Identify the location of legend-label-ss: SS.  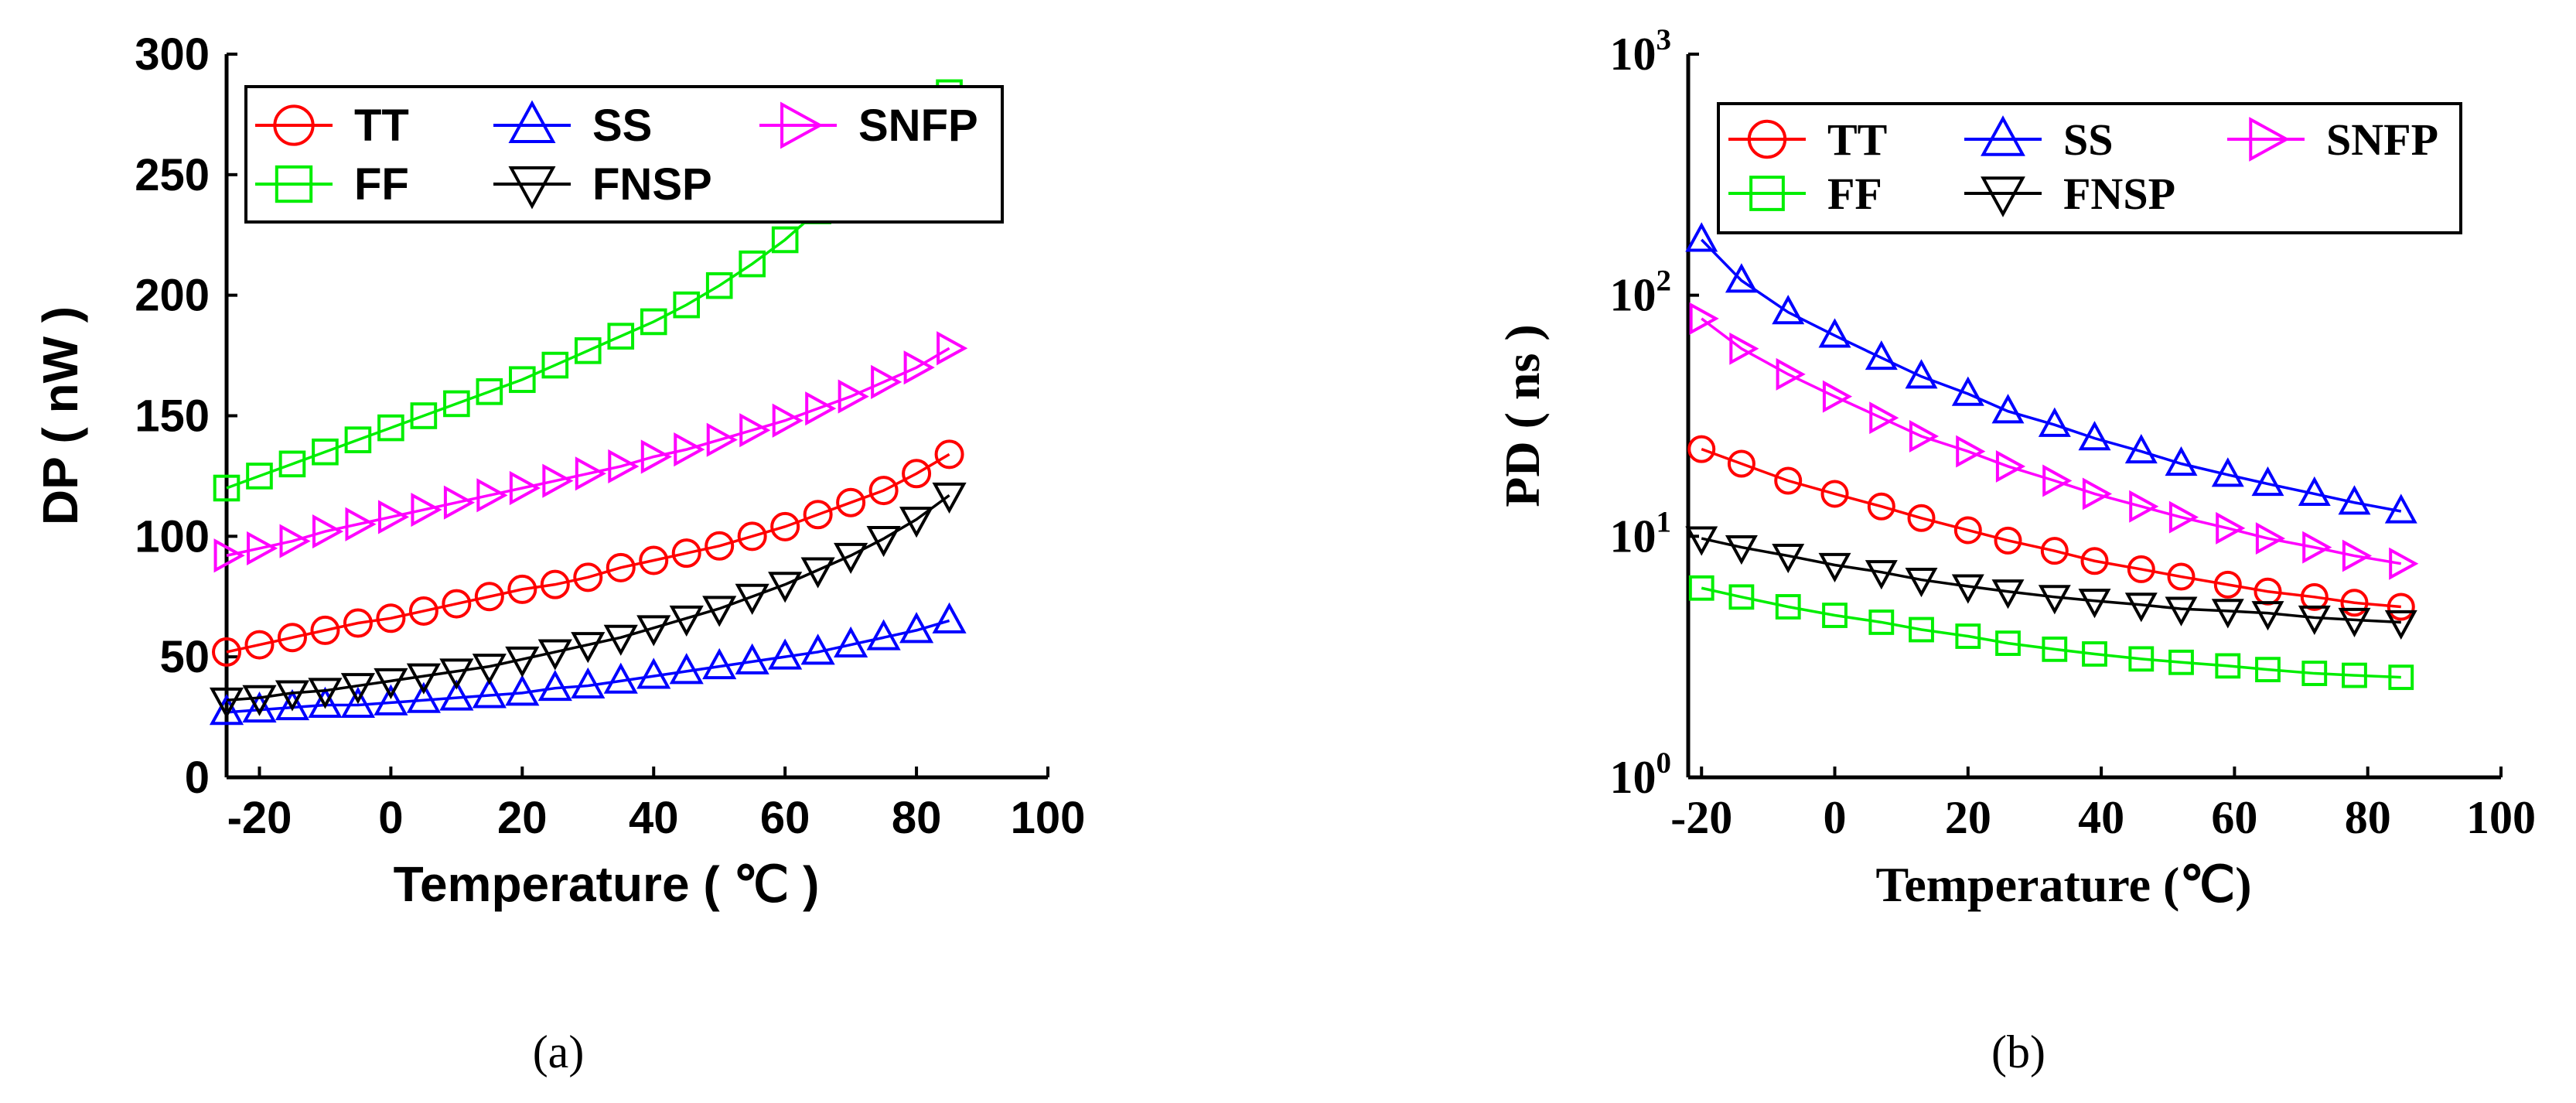
(2089, 139).